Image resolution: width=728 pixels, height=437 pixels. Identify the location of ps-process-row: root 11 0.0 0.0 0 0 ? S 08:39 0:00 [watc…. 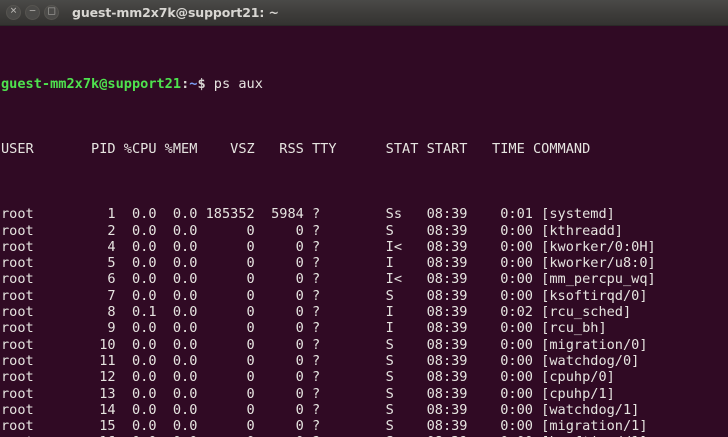
(320, 360).